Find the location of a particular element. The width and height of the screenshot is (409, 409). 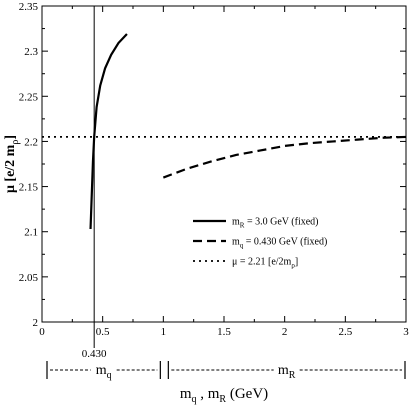

y-axis-label-close: ] is located at coordinates (10, 137).